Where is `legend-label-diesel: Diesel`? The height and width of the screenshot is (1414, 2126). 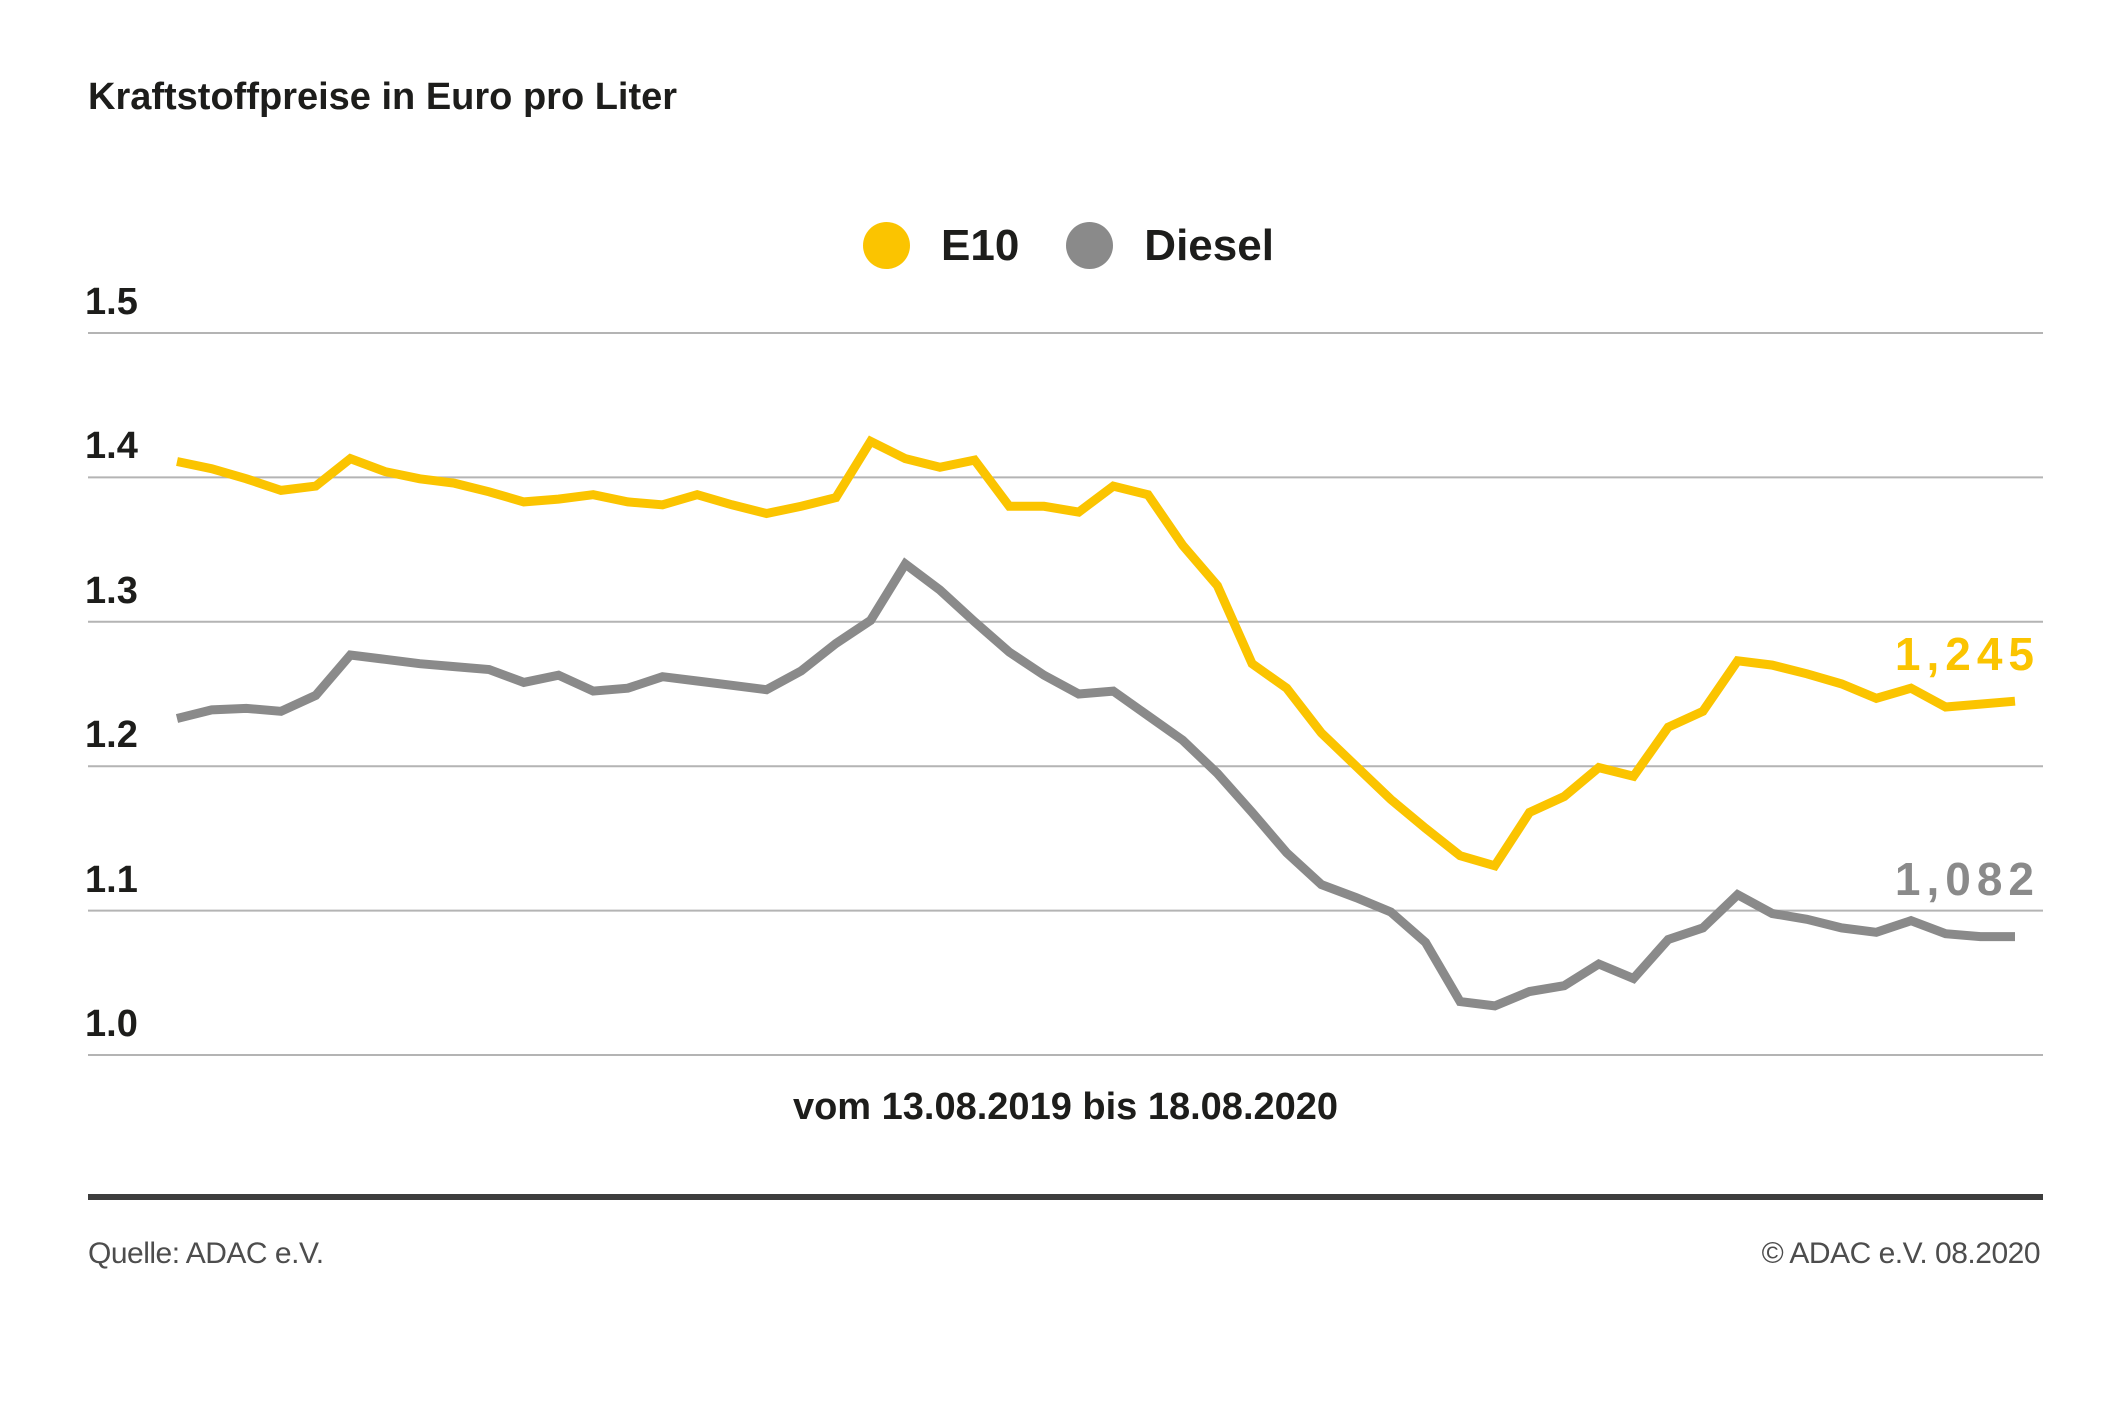
legend-label-diesel: Diesel is located at coordinates (1209, 245).